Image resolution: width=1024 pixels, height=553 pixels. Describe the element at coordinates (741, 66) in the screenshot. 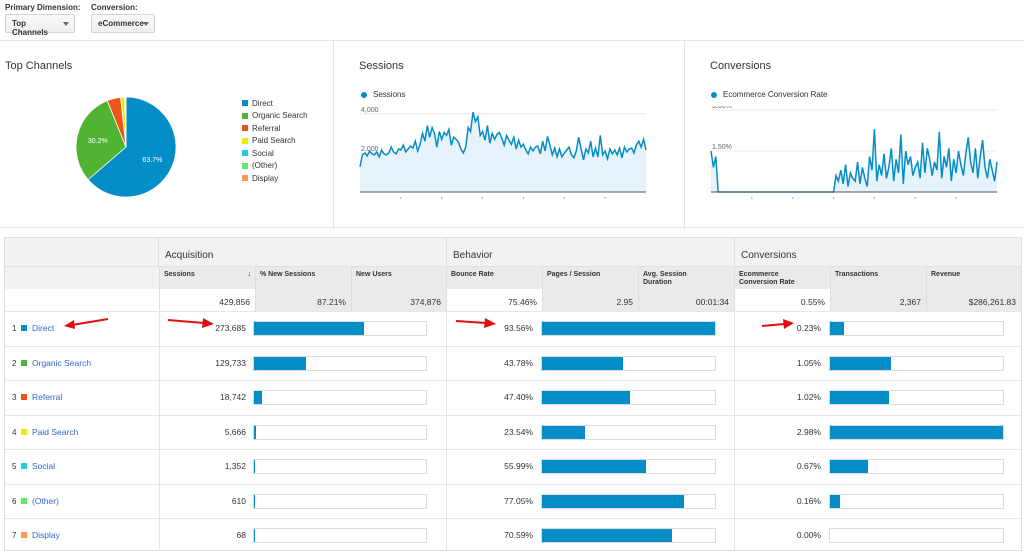

I see `conversions-title: Conversions` at that location.